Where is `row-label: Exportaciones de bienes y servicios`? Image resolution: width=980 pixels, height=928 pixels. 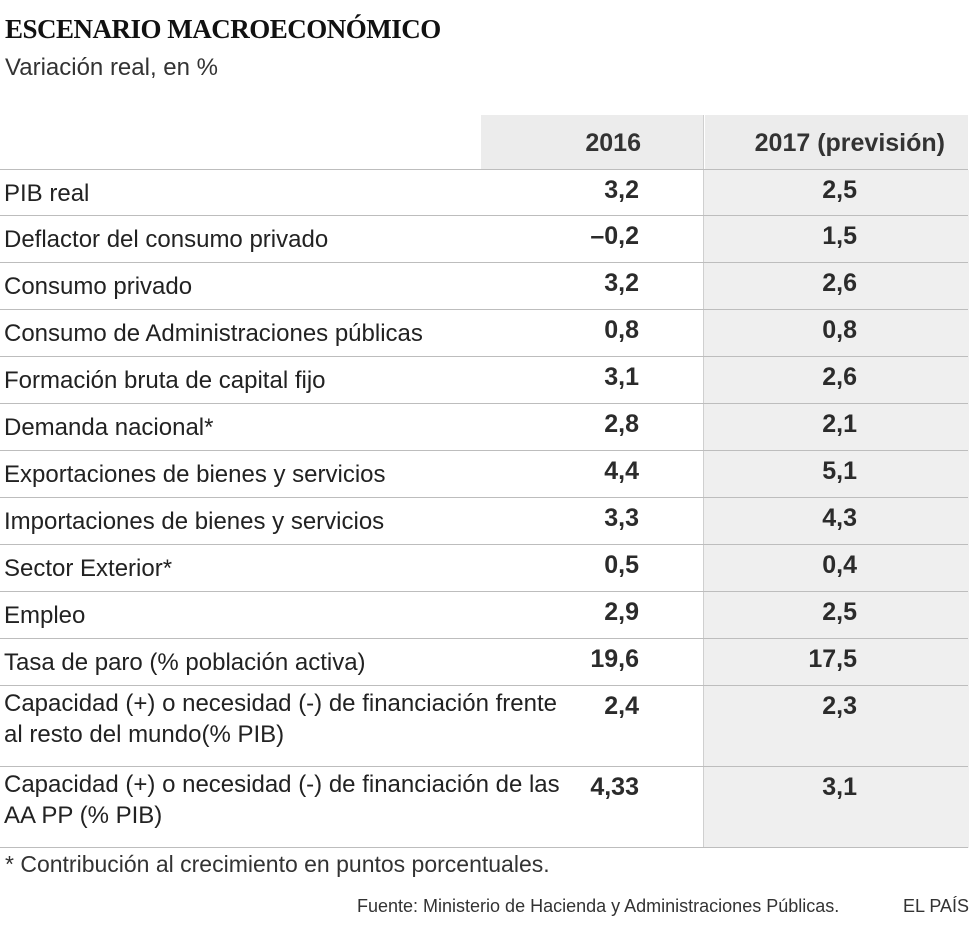
row-label: Exportaciones de bienes y servicios is located at coordinates (195, 474).